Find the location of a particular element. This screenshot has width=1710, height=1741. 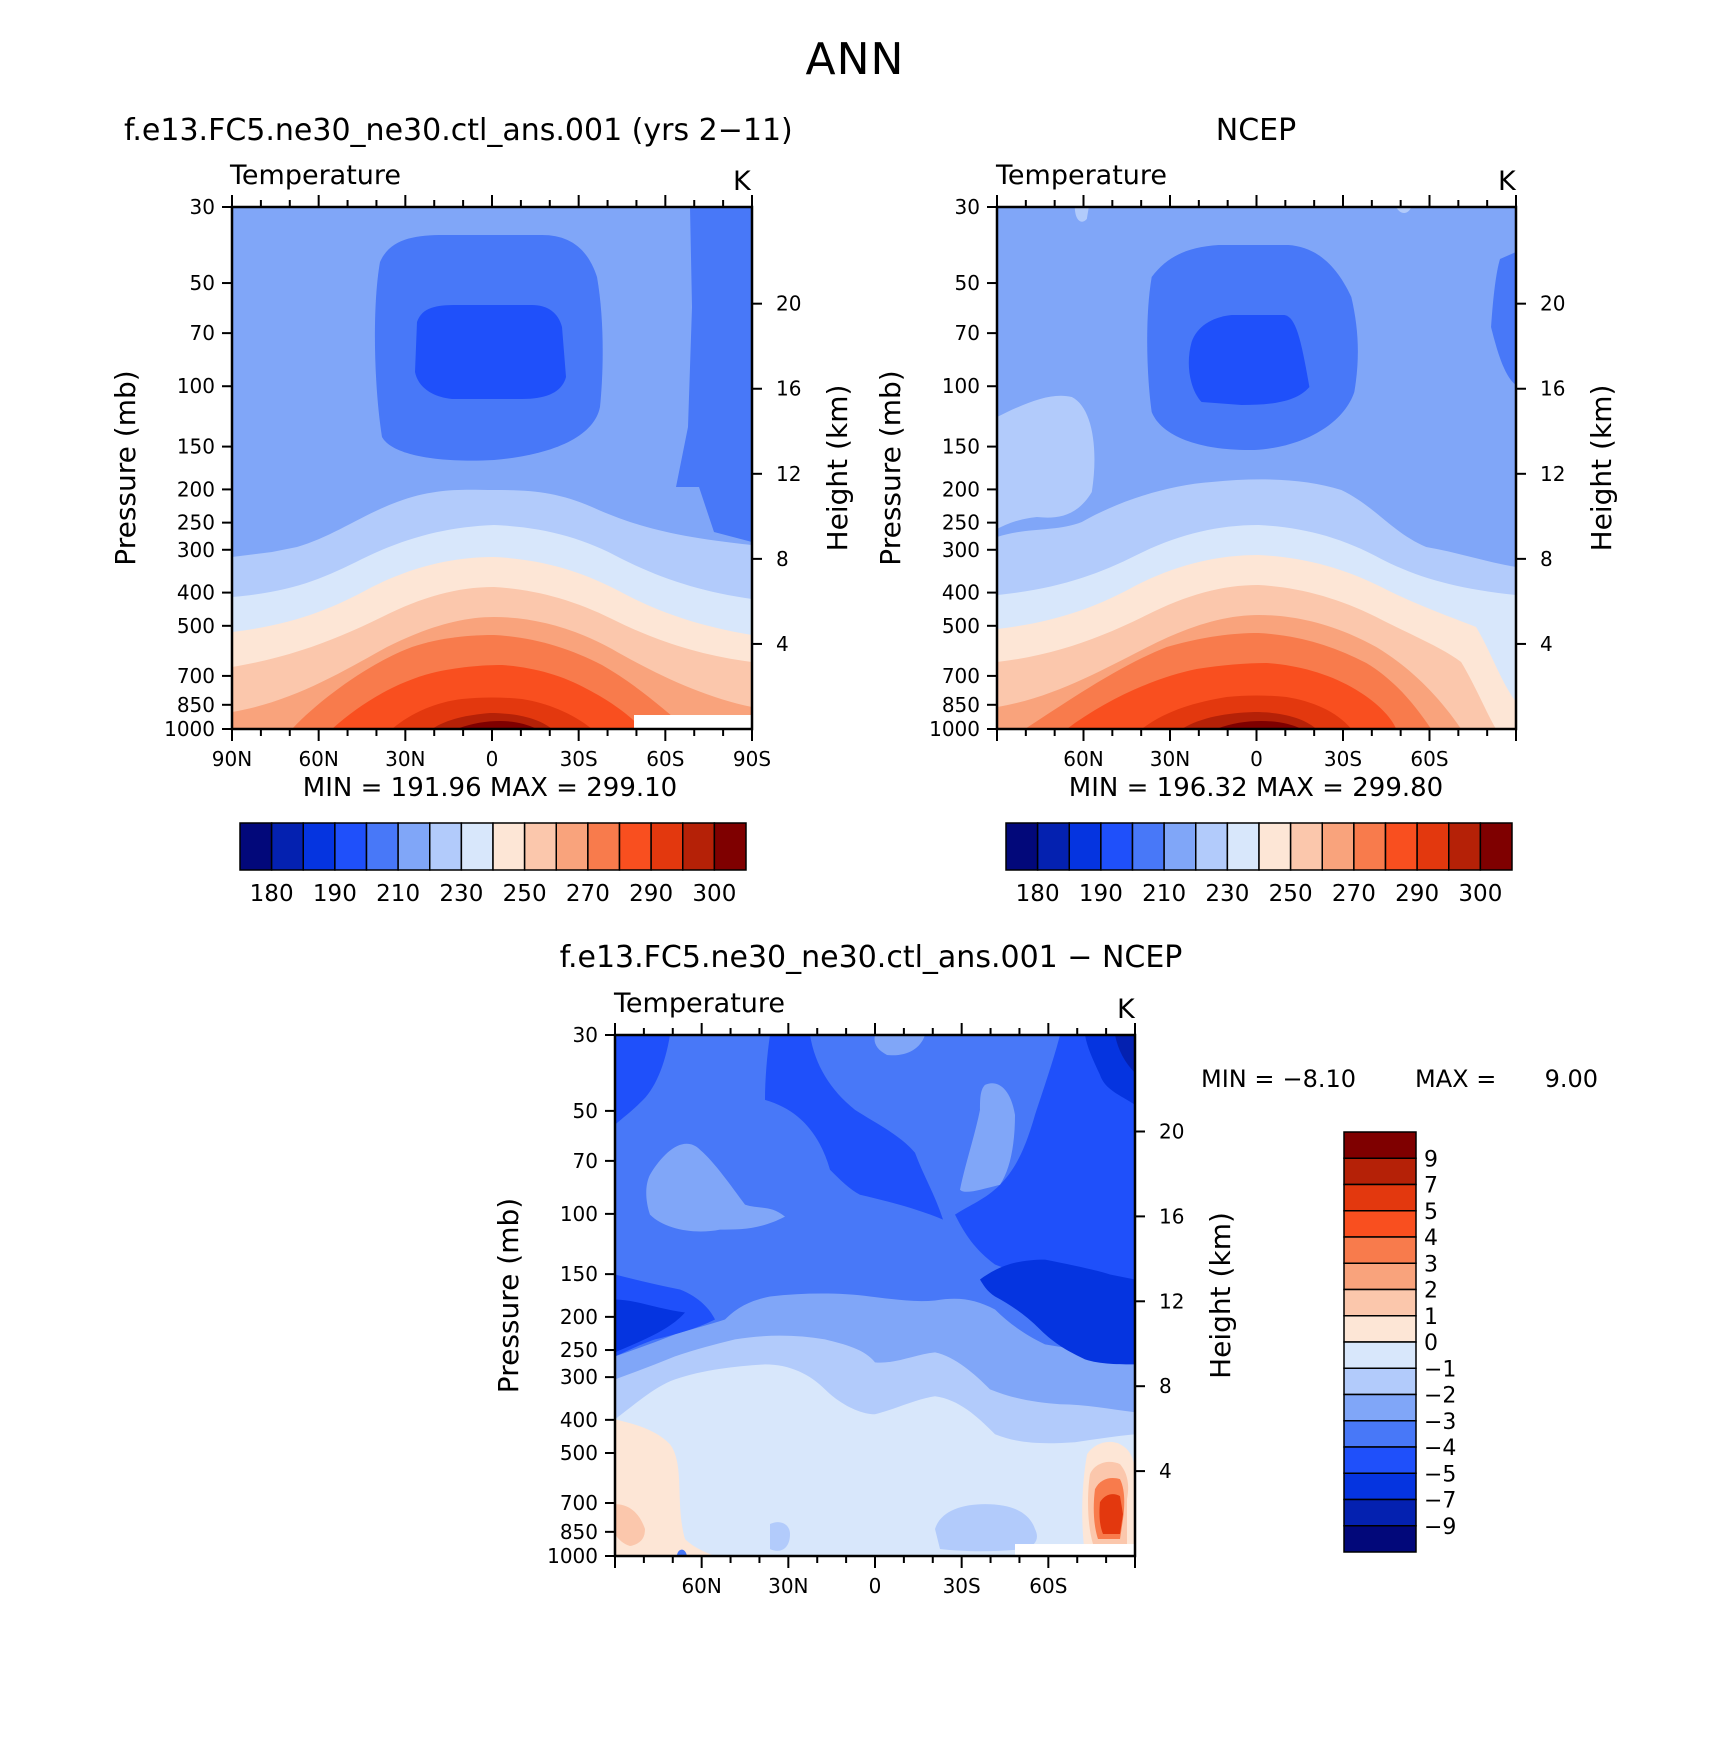

y-tick-label: 500 is located at coordinates (196, 626).